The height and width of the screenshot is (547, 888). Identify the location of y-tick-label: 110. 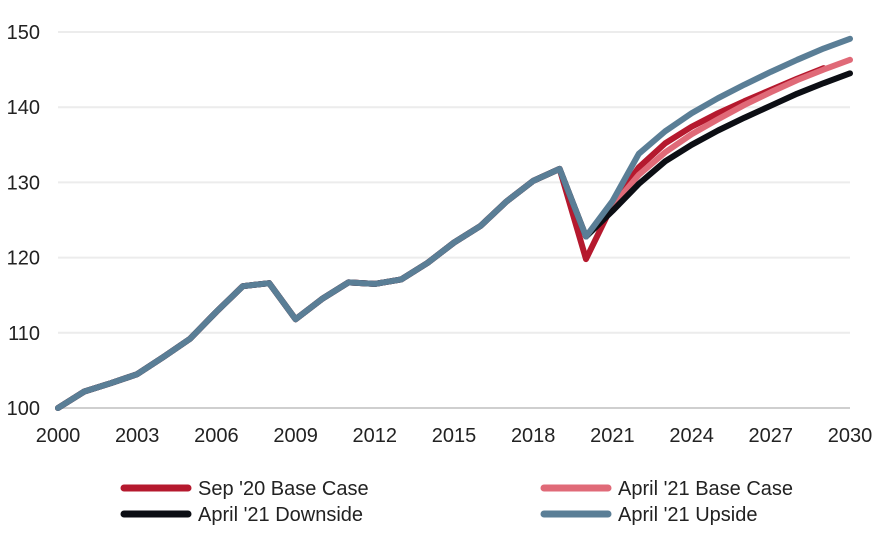
(24, 334).